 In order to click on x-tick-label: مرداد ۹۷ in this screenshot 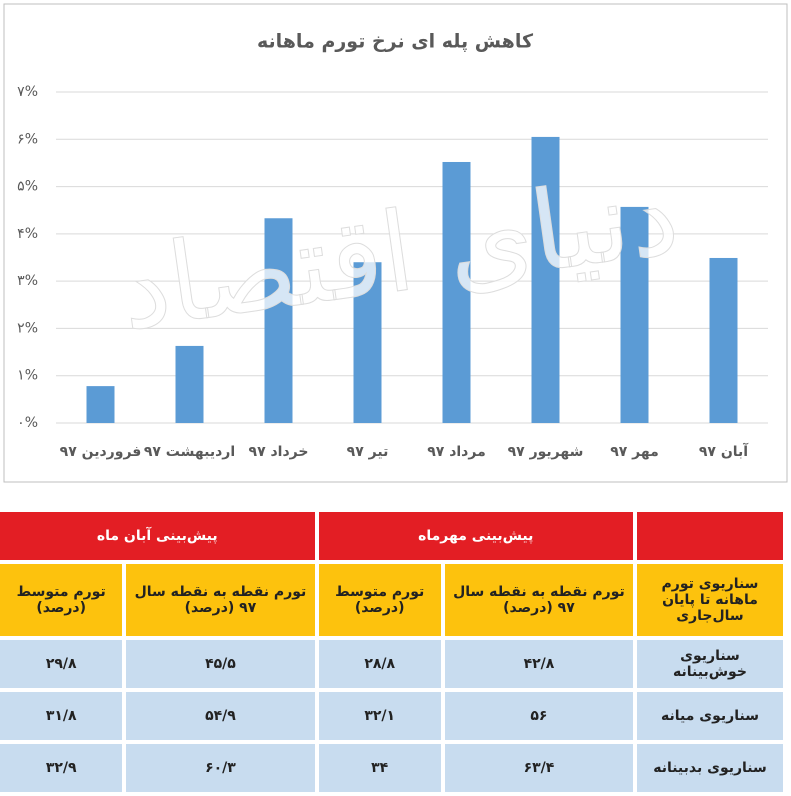, I will do `click(456, 452)`.